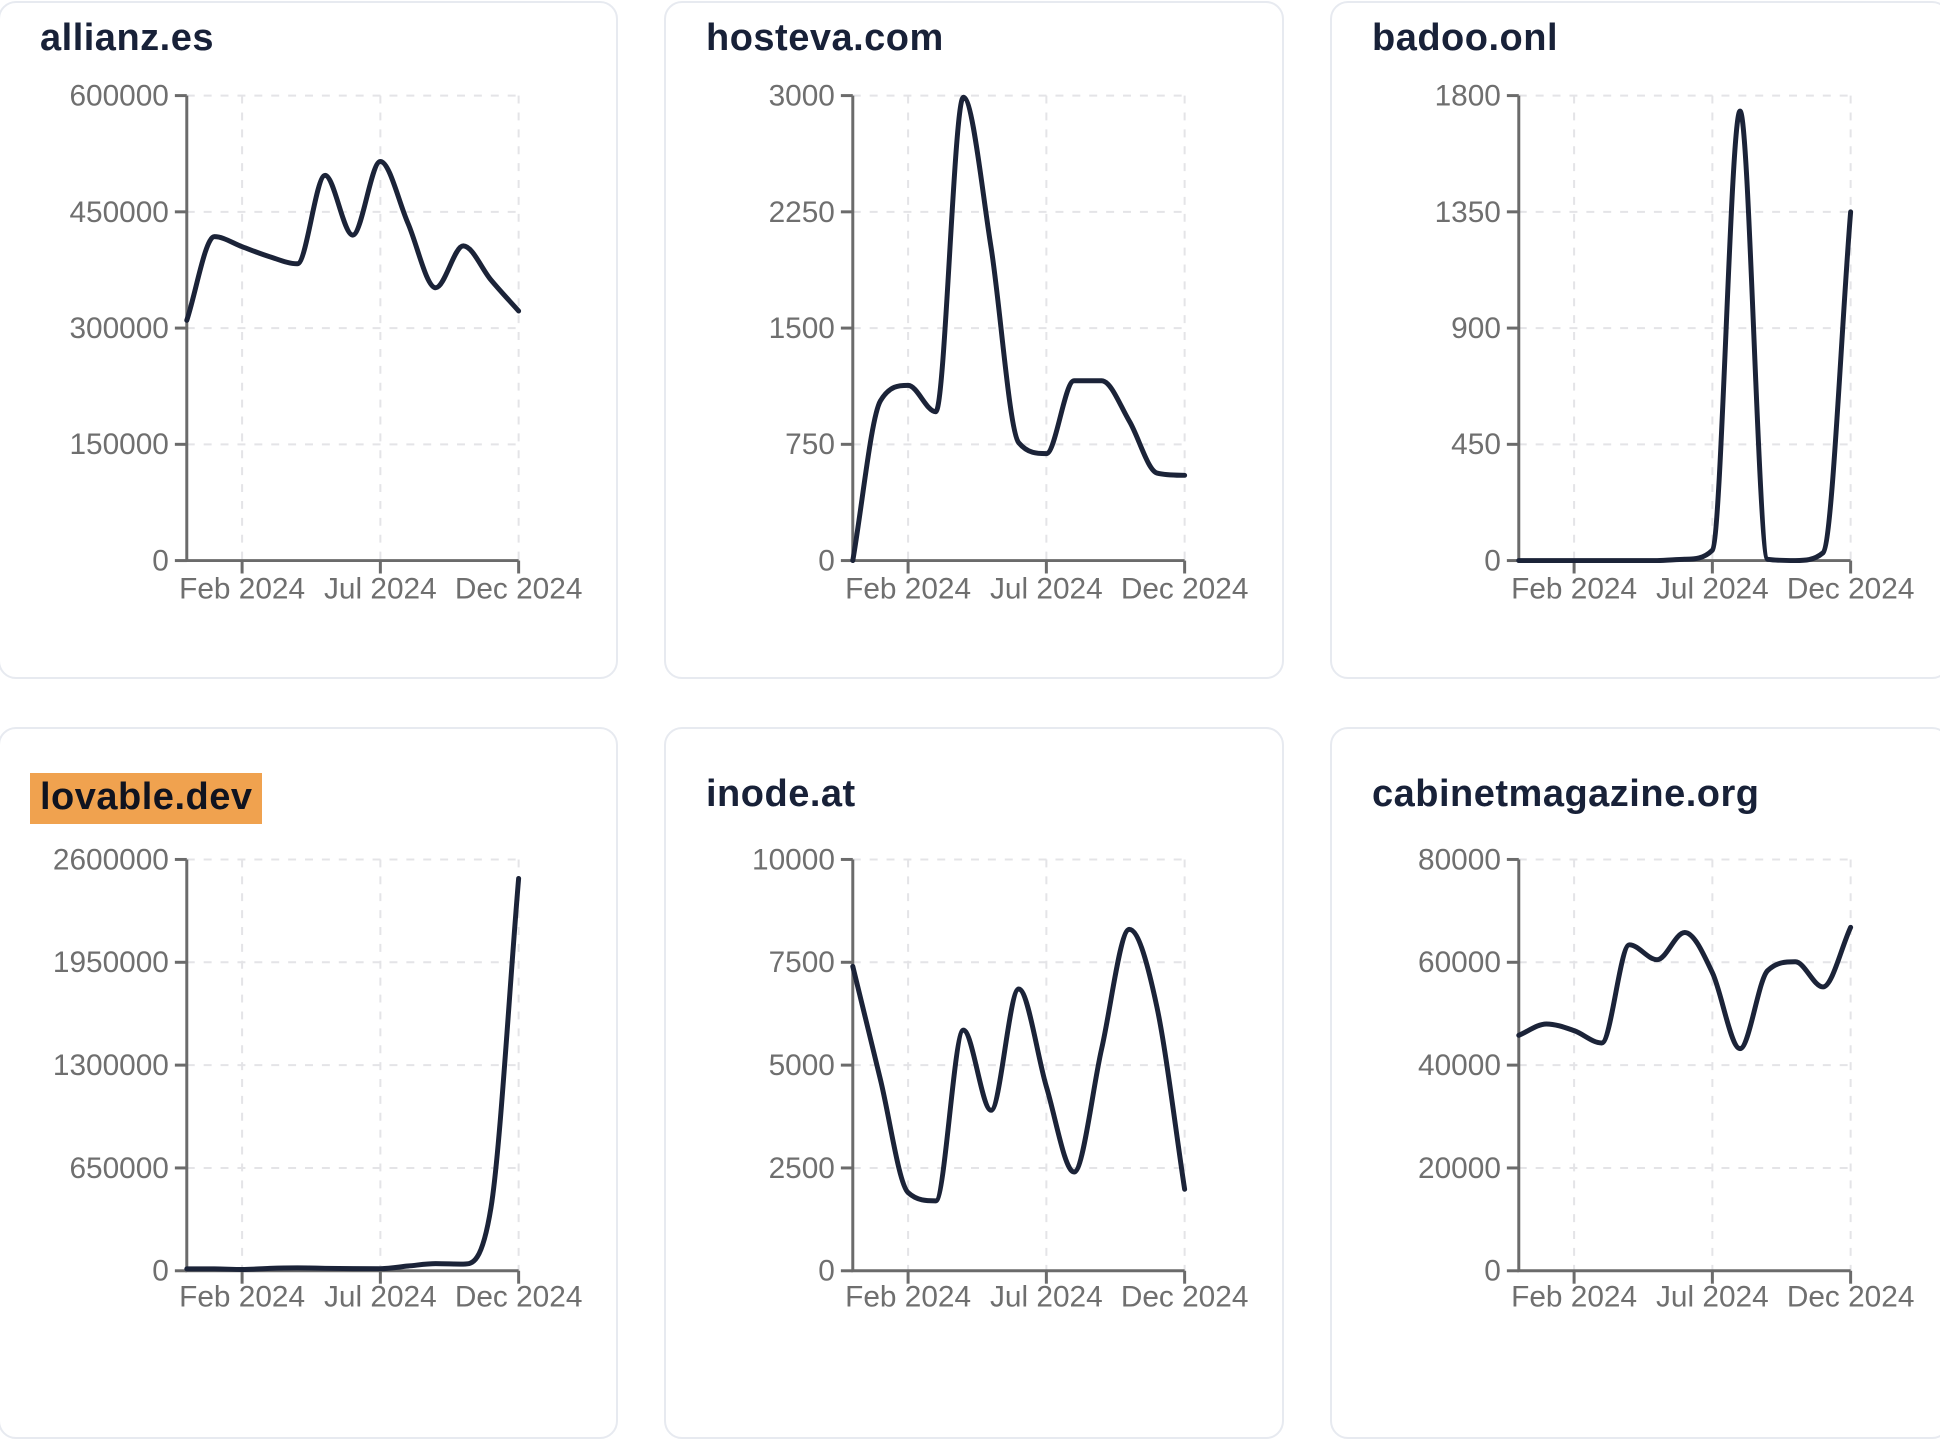  I want to click on y-tick-label: 5000, so click(802, 1065).